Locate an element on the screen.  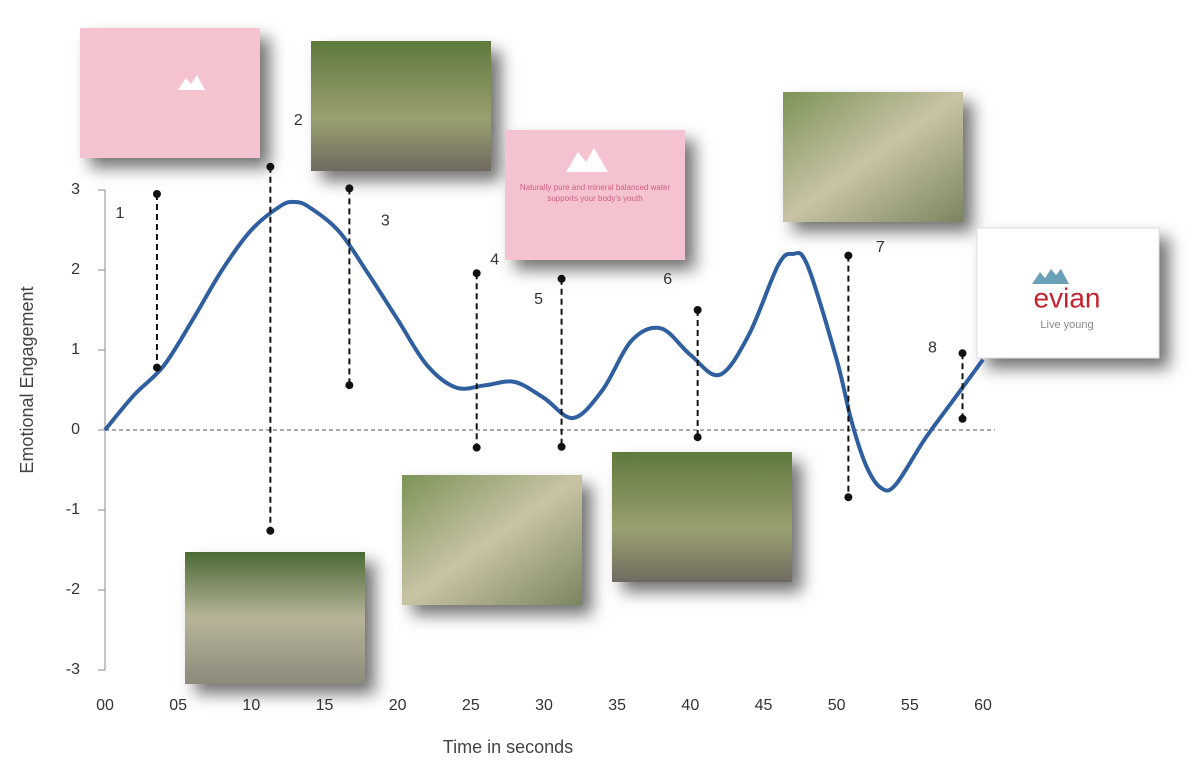
x-tick-label: 15 is located at coordinates (325, 705).